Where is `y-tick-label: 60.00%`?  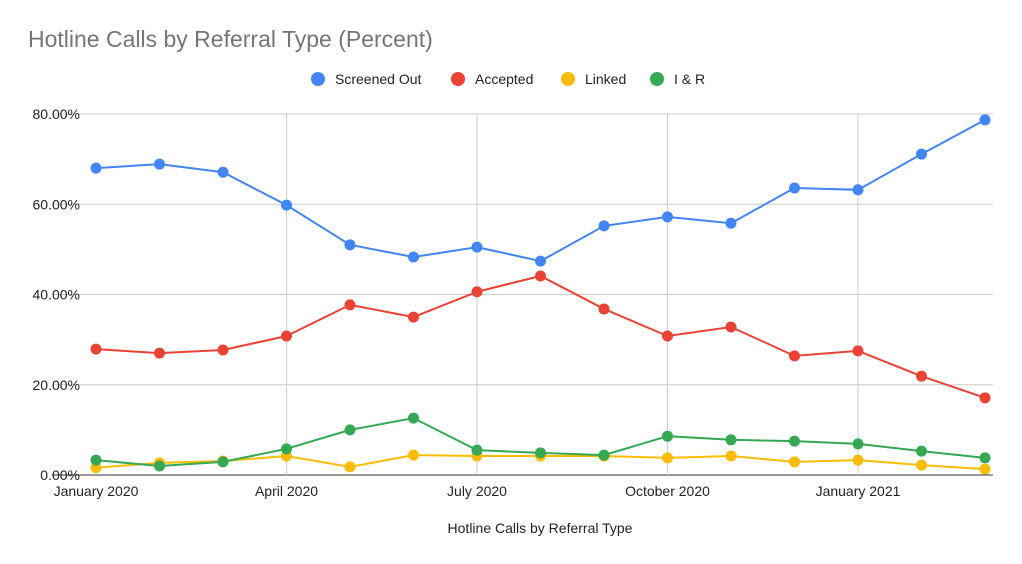
y-tick-label: 60.00% is located at coordinates (56, 204).